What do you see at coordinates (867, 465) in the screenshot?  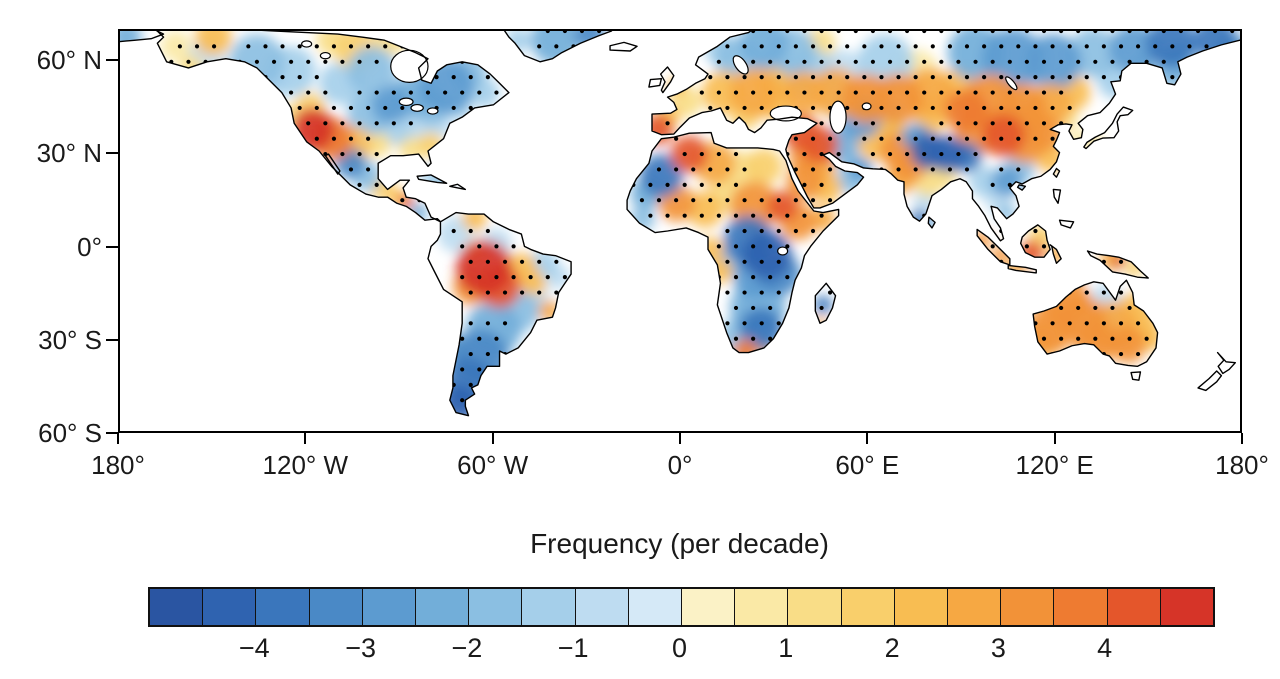 I see `lon-tick-label: 60° E` at bounding box center [867, 465].